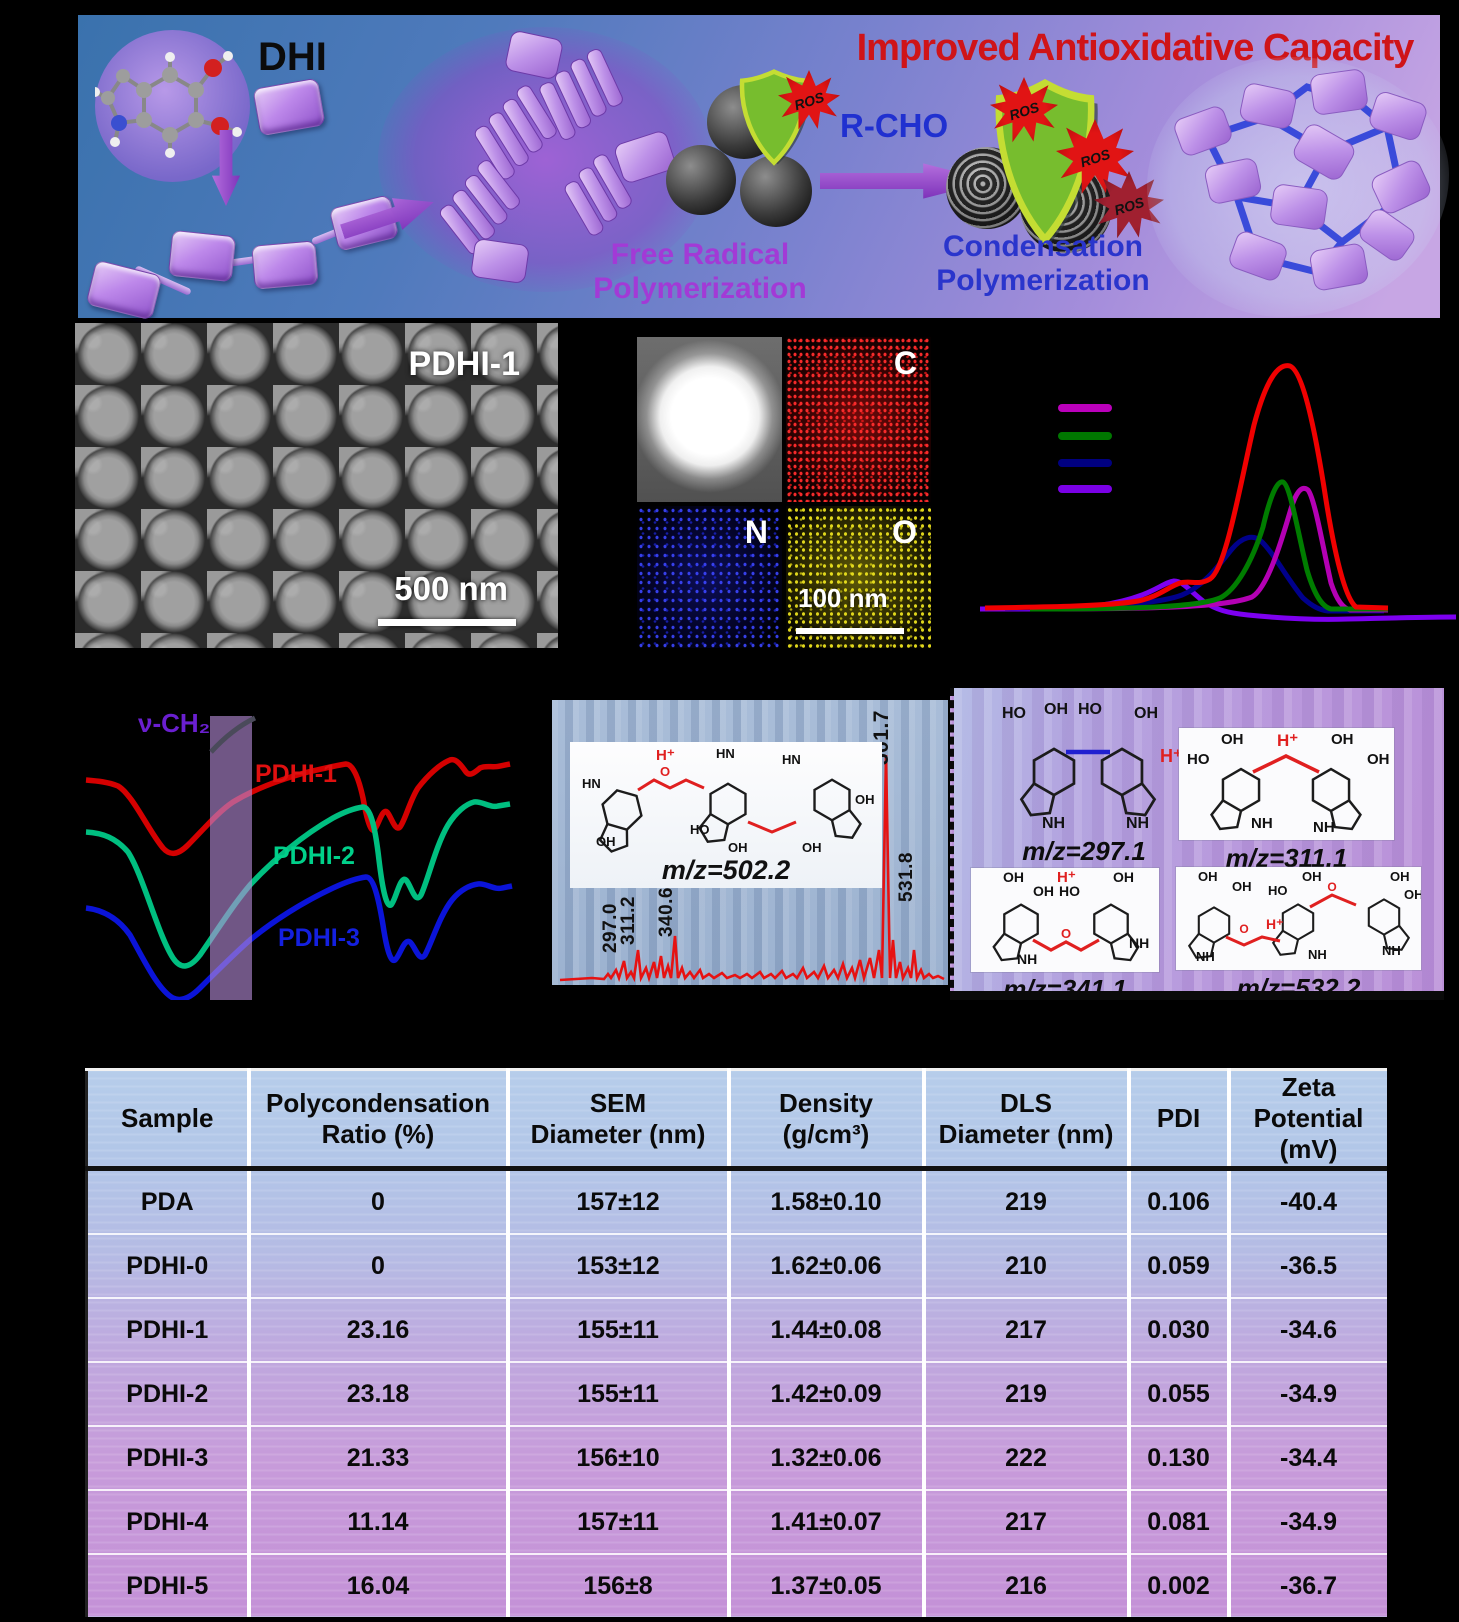 This screenshot has height=1622, width=1459. I want to click on condensation-polymerization-label: Condensation Polymerization, so click(1043, 263).